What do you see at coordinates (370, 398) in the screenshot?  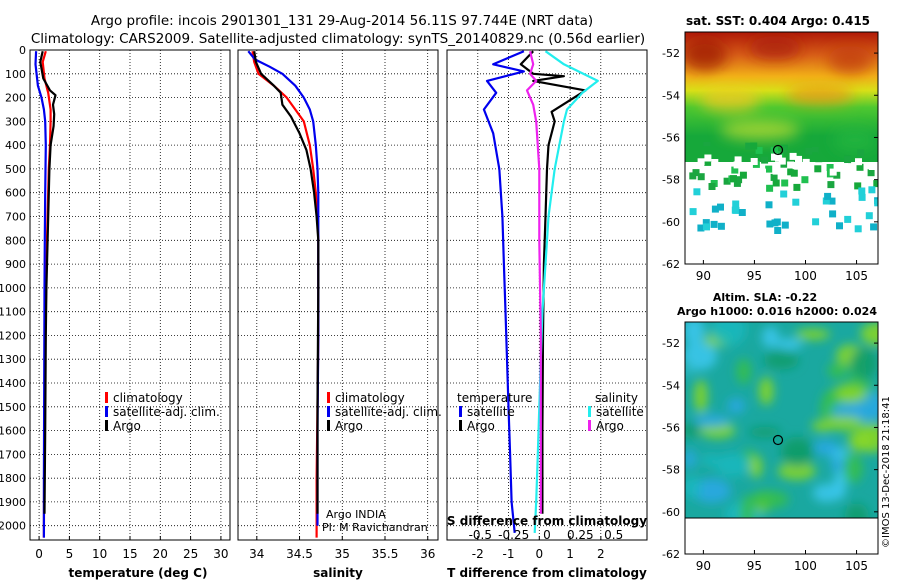 I see `legend-climatology-label-2: climatology` at bounding box center [370, 398].